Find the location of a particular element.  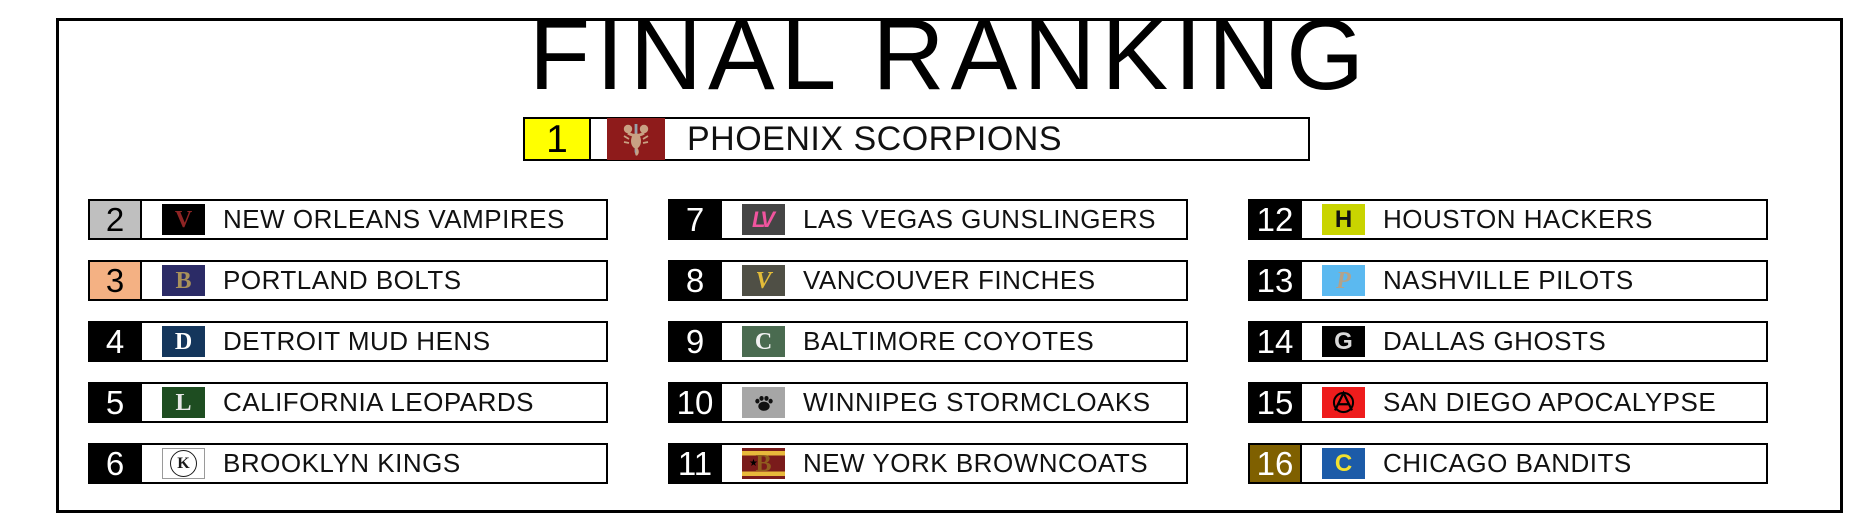

circled-k-glyph: K is located at coordinates (183, 463).